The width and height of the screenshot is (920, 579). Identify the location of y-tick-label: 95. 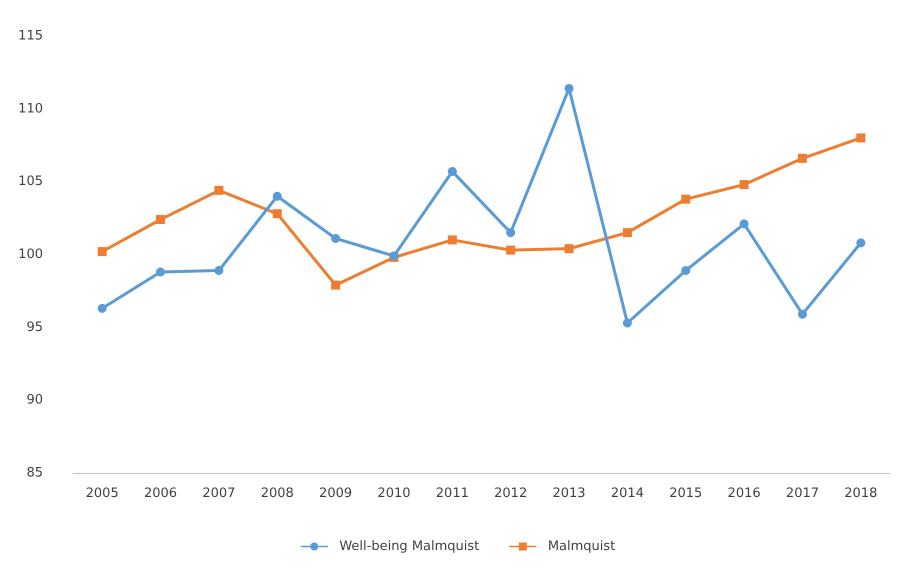
(34, 327).